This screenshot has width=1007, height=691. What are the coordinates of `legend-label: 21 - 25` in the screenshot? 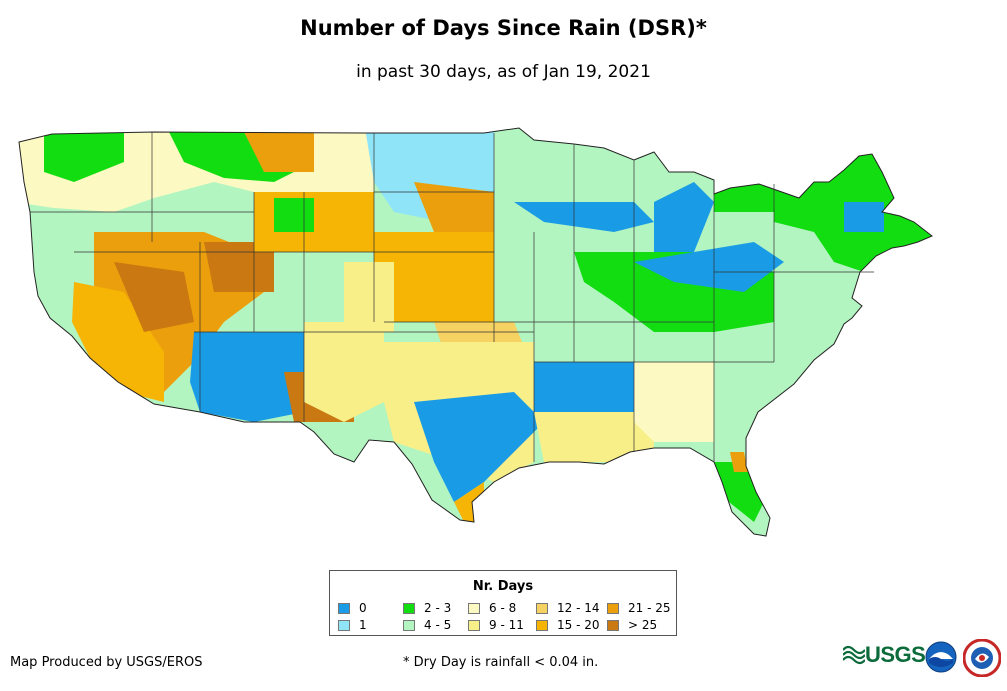 It's located at (649, 608).